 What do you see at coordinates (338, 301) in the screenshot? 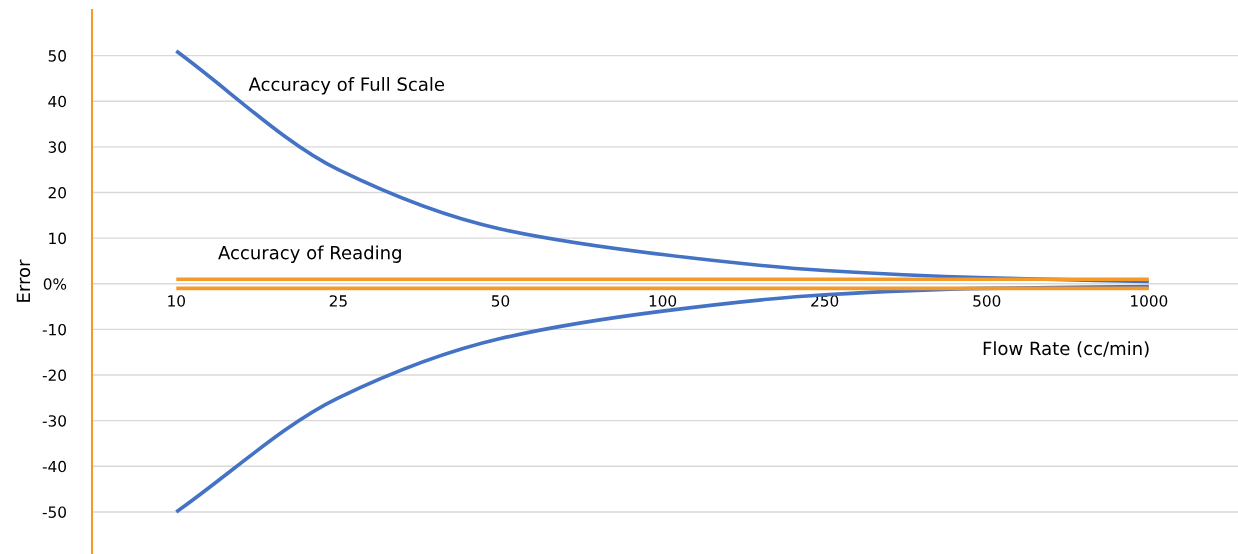
I see `x-tick-label: 25` at bounding box center [338, 301].